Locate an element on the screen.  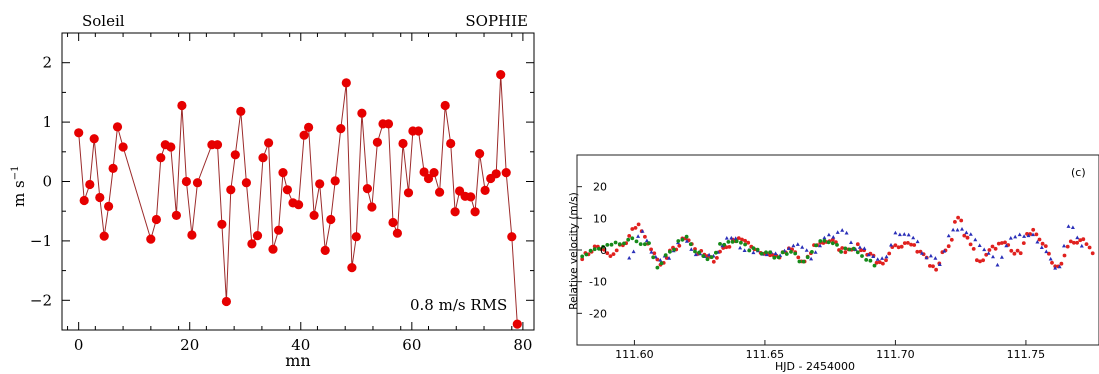
panel-label: (c) is located at coordinates (1078, 172).